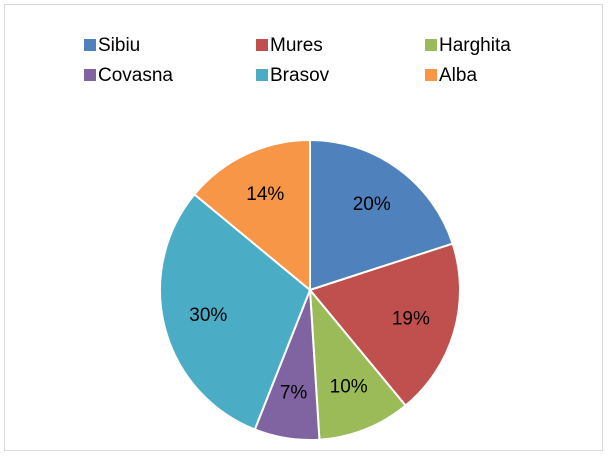 The image size is (608, 456). Describe the element at coordinates (372, 204) in the screenshot. I see `data-label: 20%` at that location.